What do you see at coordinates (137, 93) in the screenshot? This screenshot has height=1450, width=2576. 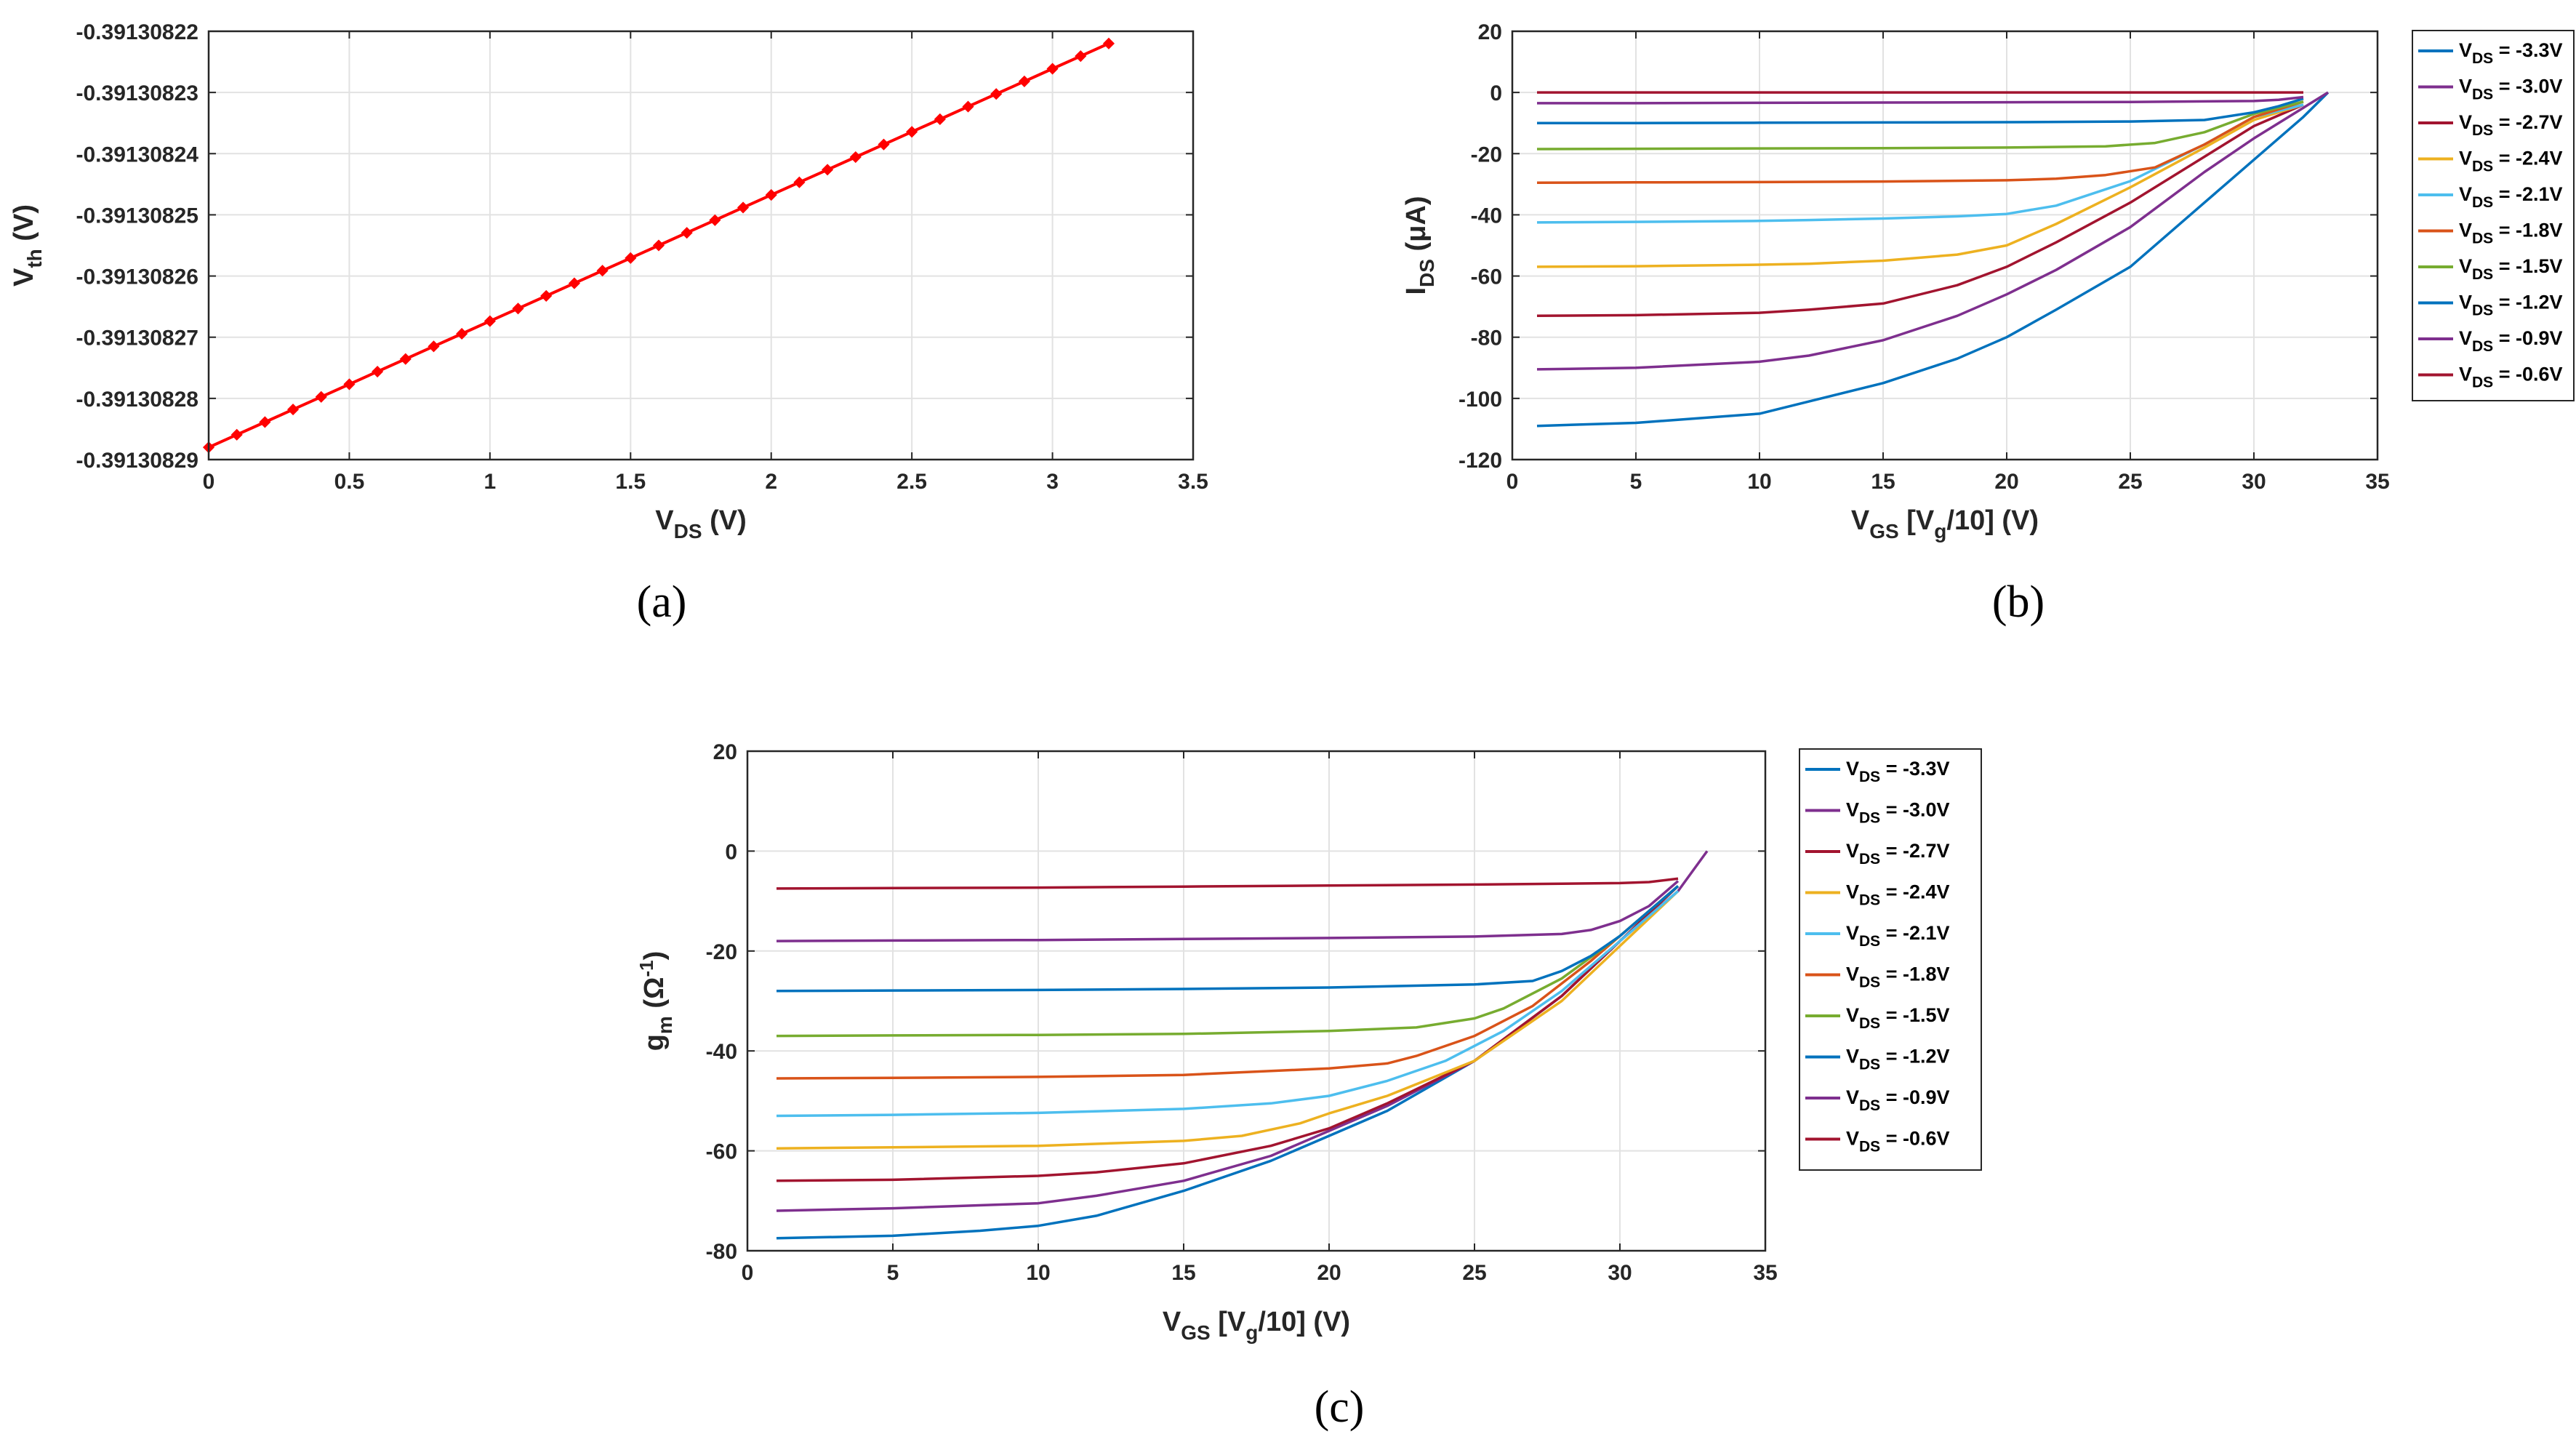 I see `y-tick-label: -0.39130823` at bounding box center [137, 93].